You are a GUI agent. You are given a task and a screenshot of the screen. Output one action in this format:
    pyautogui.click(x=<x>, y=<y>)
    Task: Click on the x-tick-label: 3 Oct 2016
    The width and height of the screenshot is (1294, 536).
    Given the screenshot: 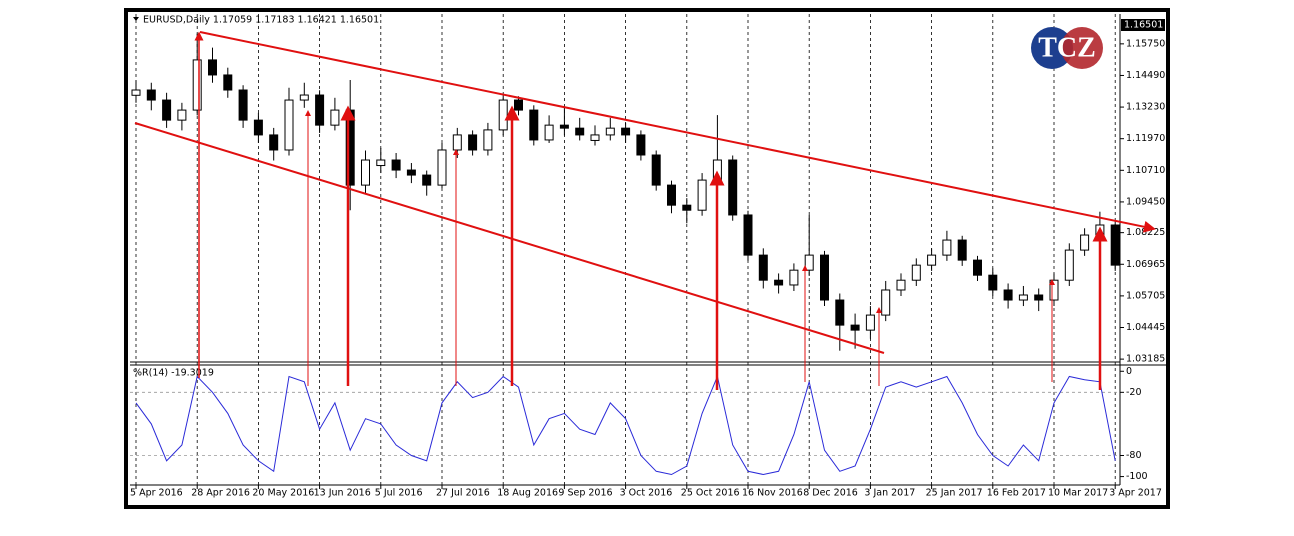 What is the action you would take?
    pyautogui.click(x=646, y=493)
    